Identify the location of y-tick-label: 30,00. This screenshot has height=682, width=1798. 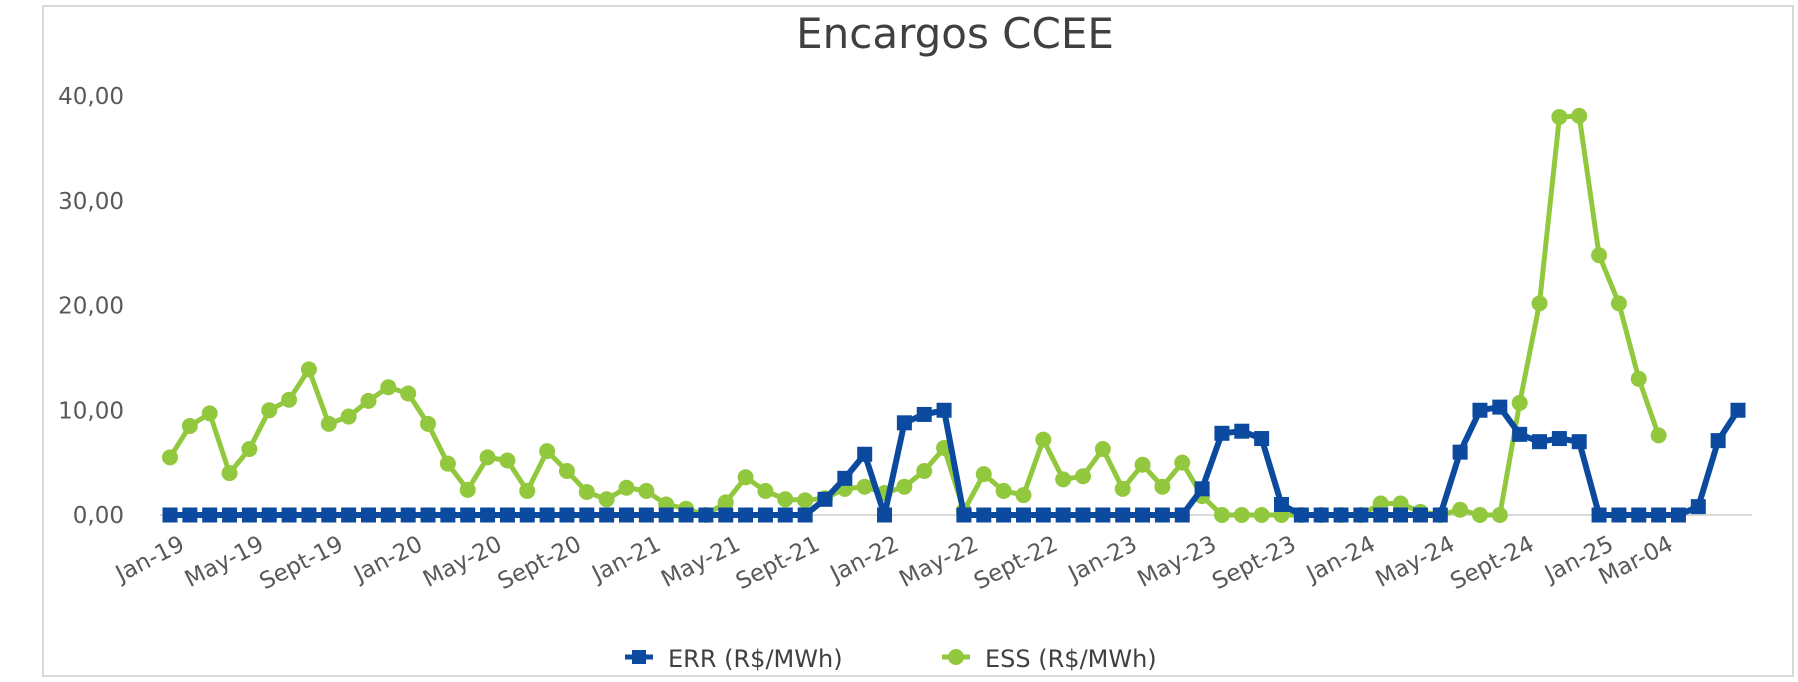
(91, 202).